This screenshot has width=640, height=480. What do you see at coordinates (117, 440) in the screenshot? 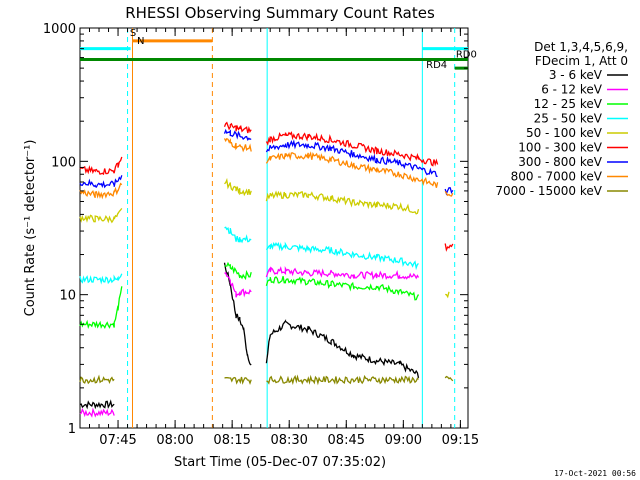
I see `x-tick-label: 07:45` at bounding box center [117, 440].